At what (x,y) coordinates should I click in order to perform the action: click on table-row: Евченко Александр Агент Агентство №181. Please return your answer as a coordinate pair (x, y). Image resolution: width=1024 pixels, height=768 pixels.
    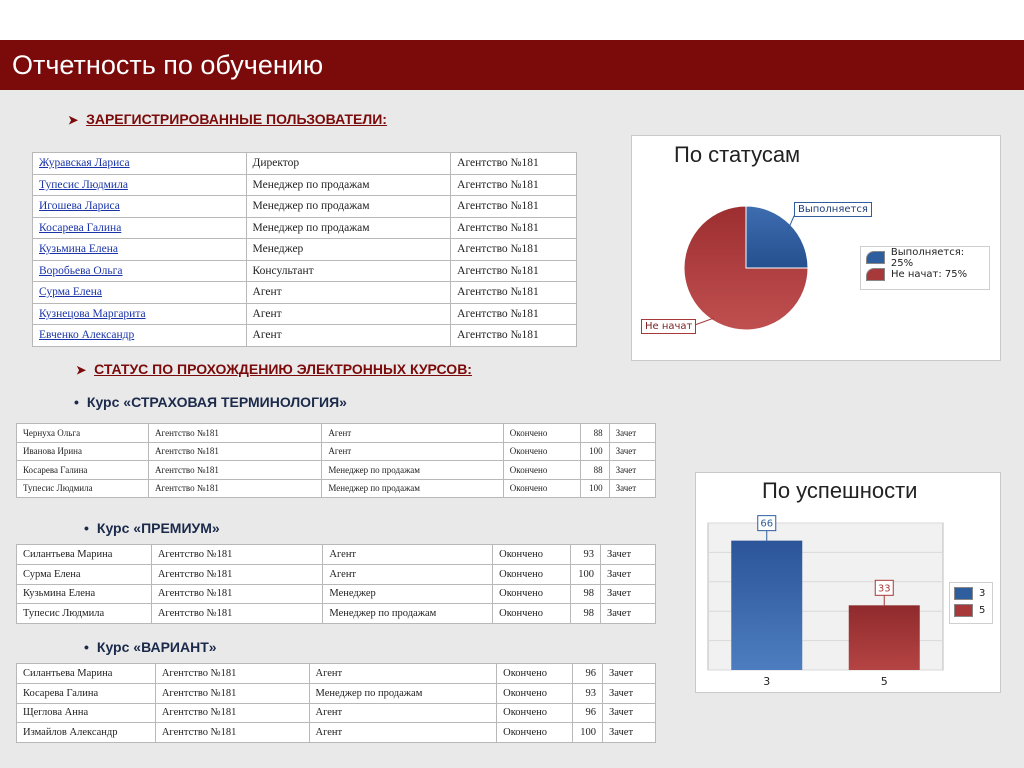
    Looking at the image, I should click on (304, 335).